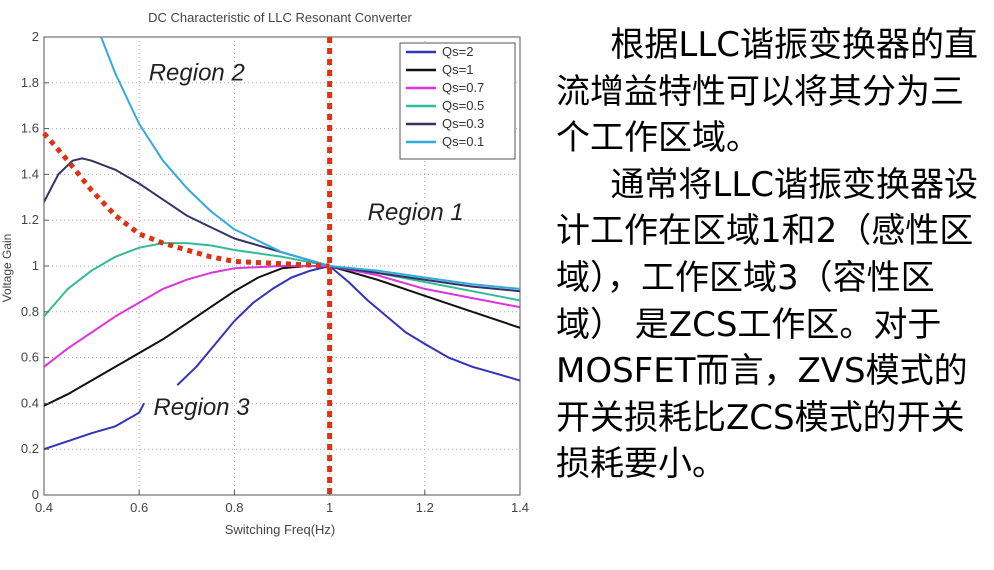 This screenshot has height=570, width=994. I want to click on y-tick-label: 0.4, so click(30, 402).